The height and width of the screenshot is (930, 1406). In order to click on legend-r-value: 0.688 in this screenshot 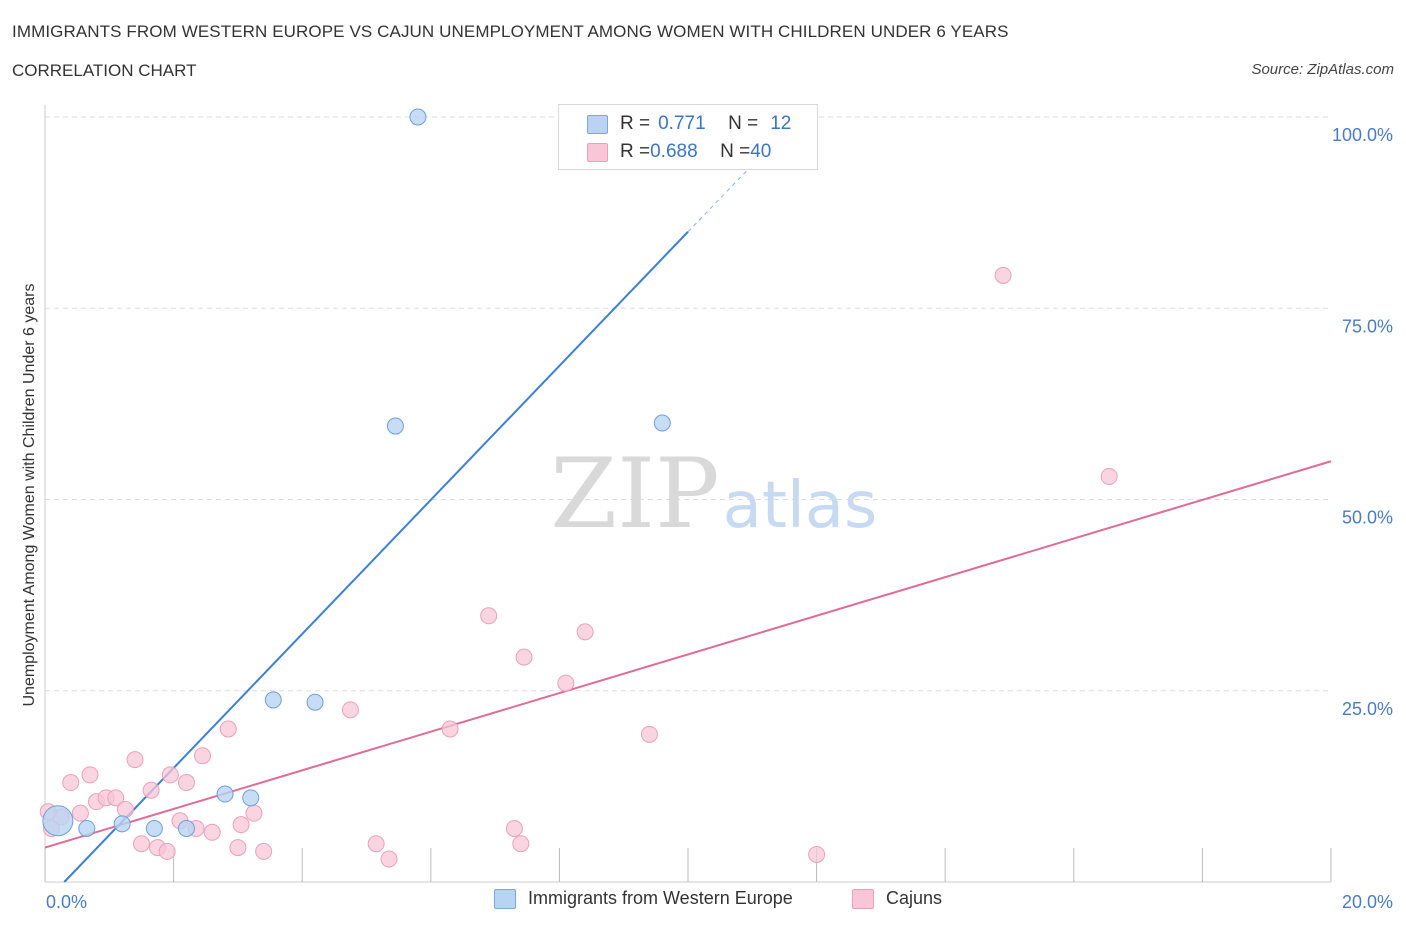, I will do `click(674, 151)`.